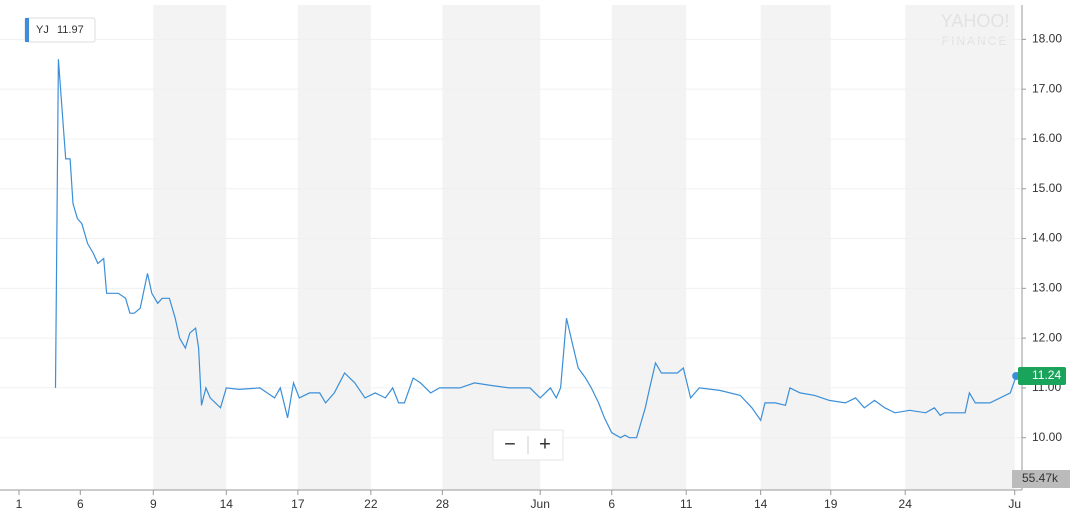  What do you see at coordinates (298, 504) in the screenshot?
I see `x-tick-label: 17` at bounding box center [298, 504].